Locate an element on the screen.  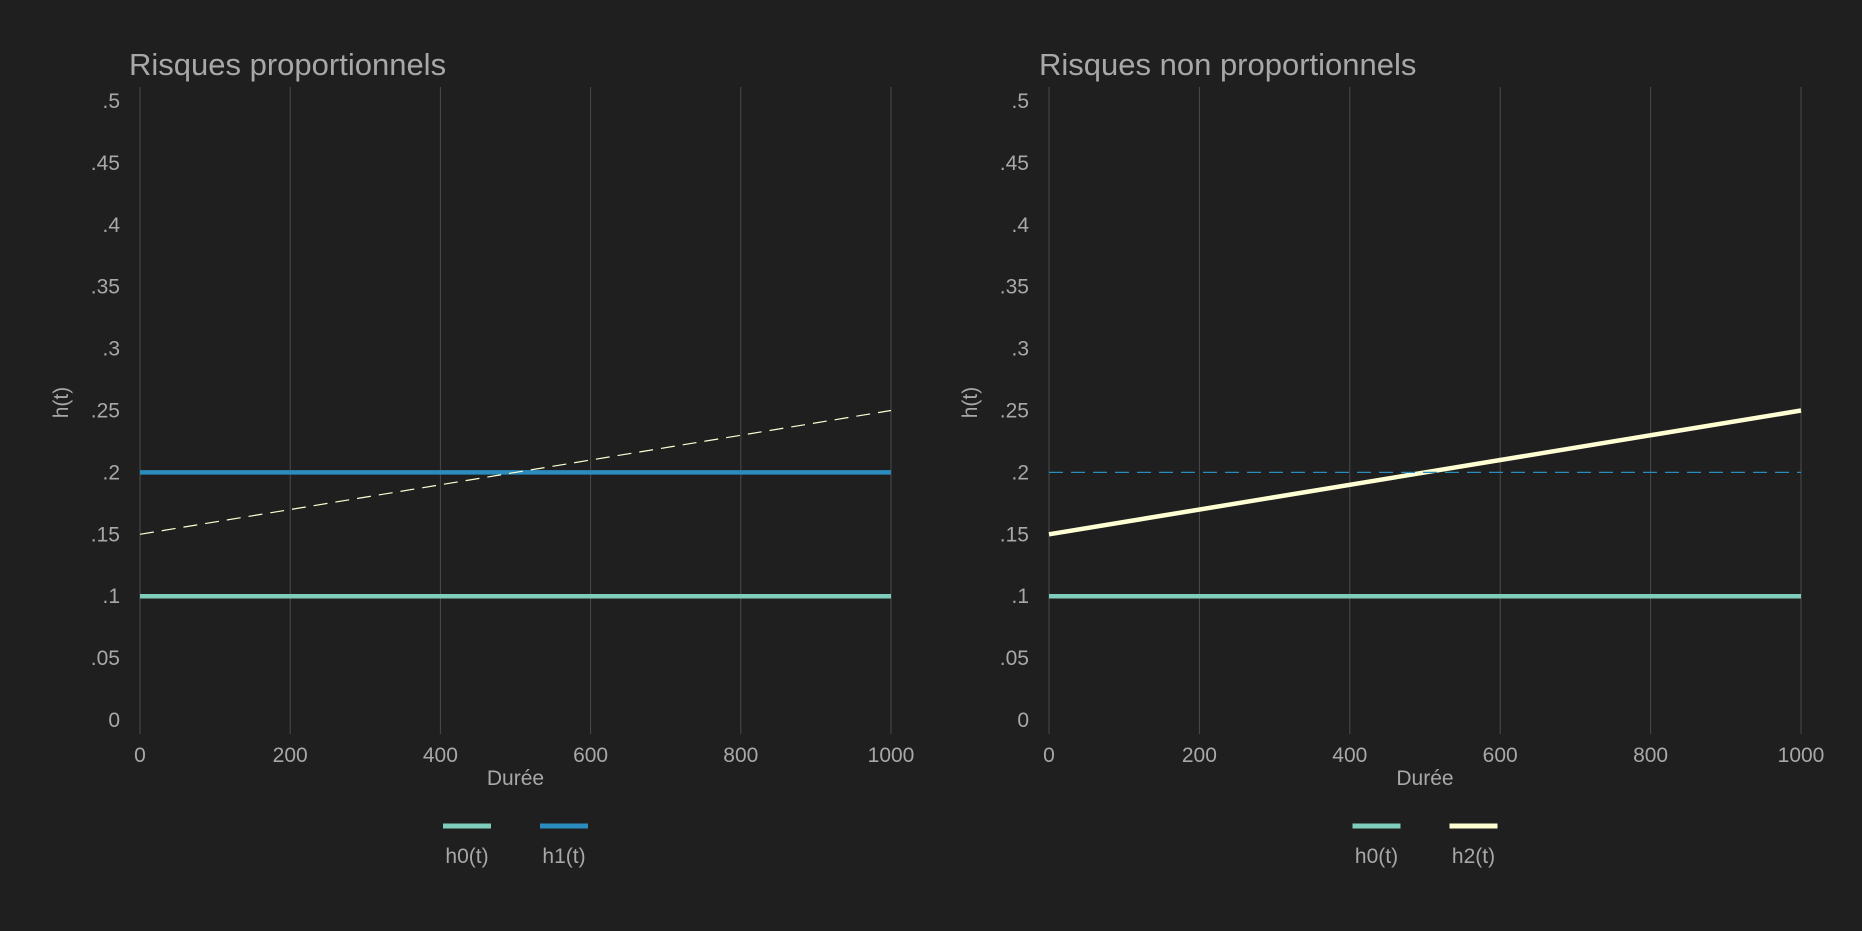
reference-dashed-line is located at coordinates (515, 472).